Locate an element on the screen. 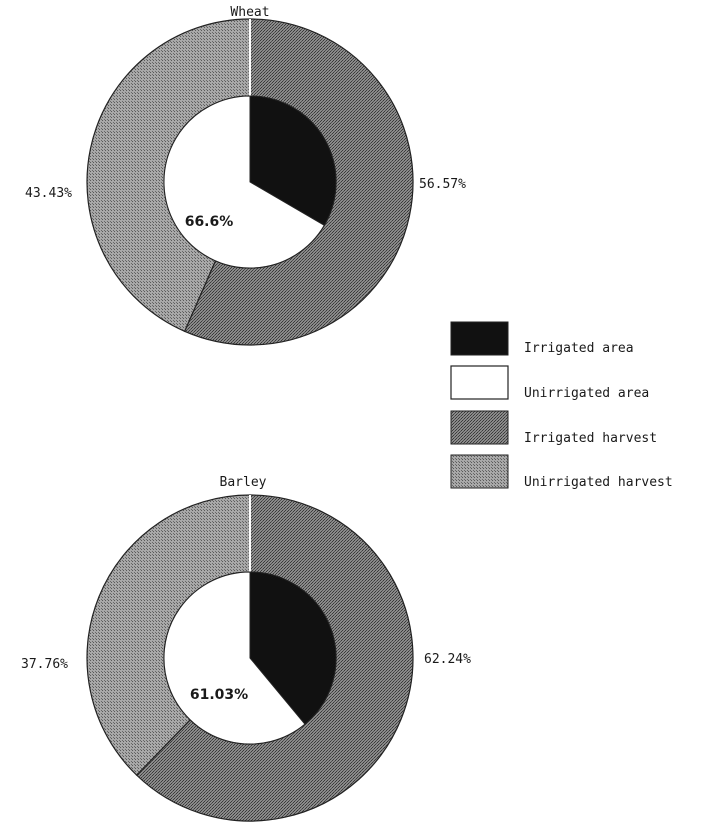 The width and height of the screenshot is (705, 838). barley-inner-pie is located at coordinates (250, 658).